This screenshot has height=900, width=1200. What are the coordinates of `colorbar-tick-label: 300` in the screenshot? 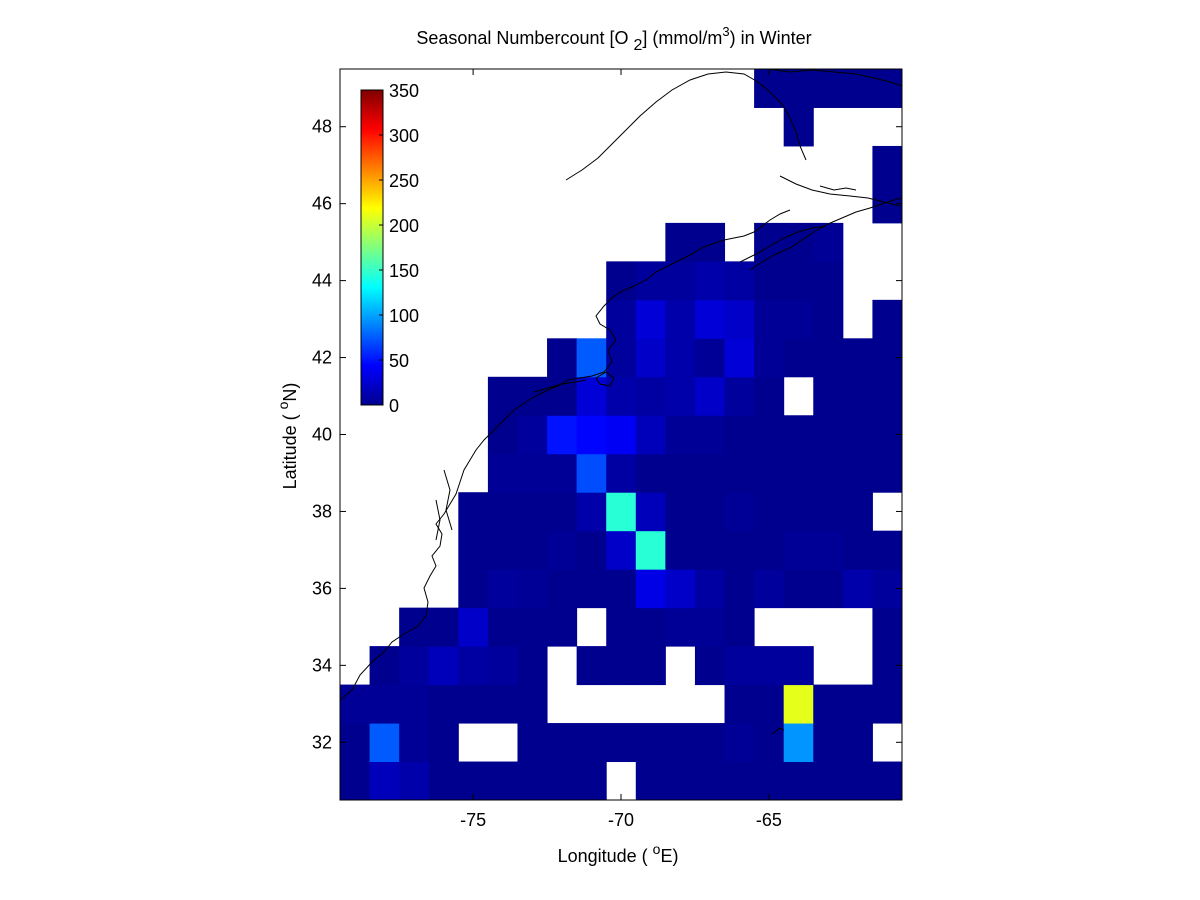 It's located at (404, 136).